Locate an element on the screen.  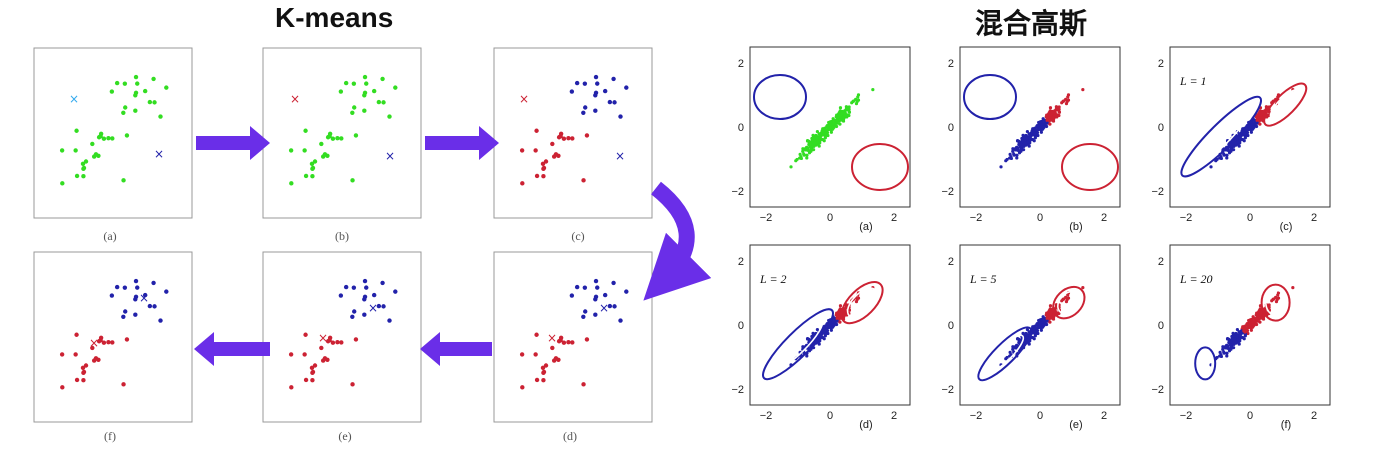
gmm-caption-b: (b) is located at coordinates (1075, 227).